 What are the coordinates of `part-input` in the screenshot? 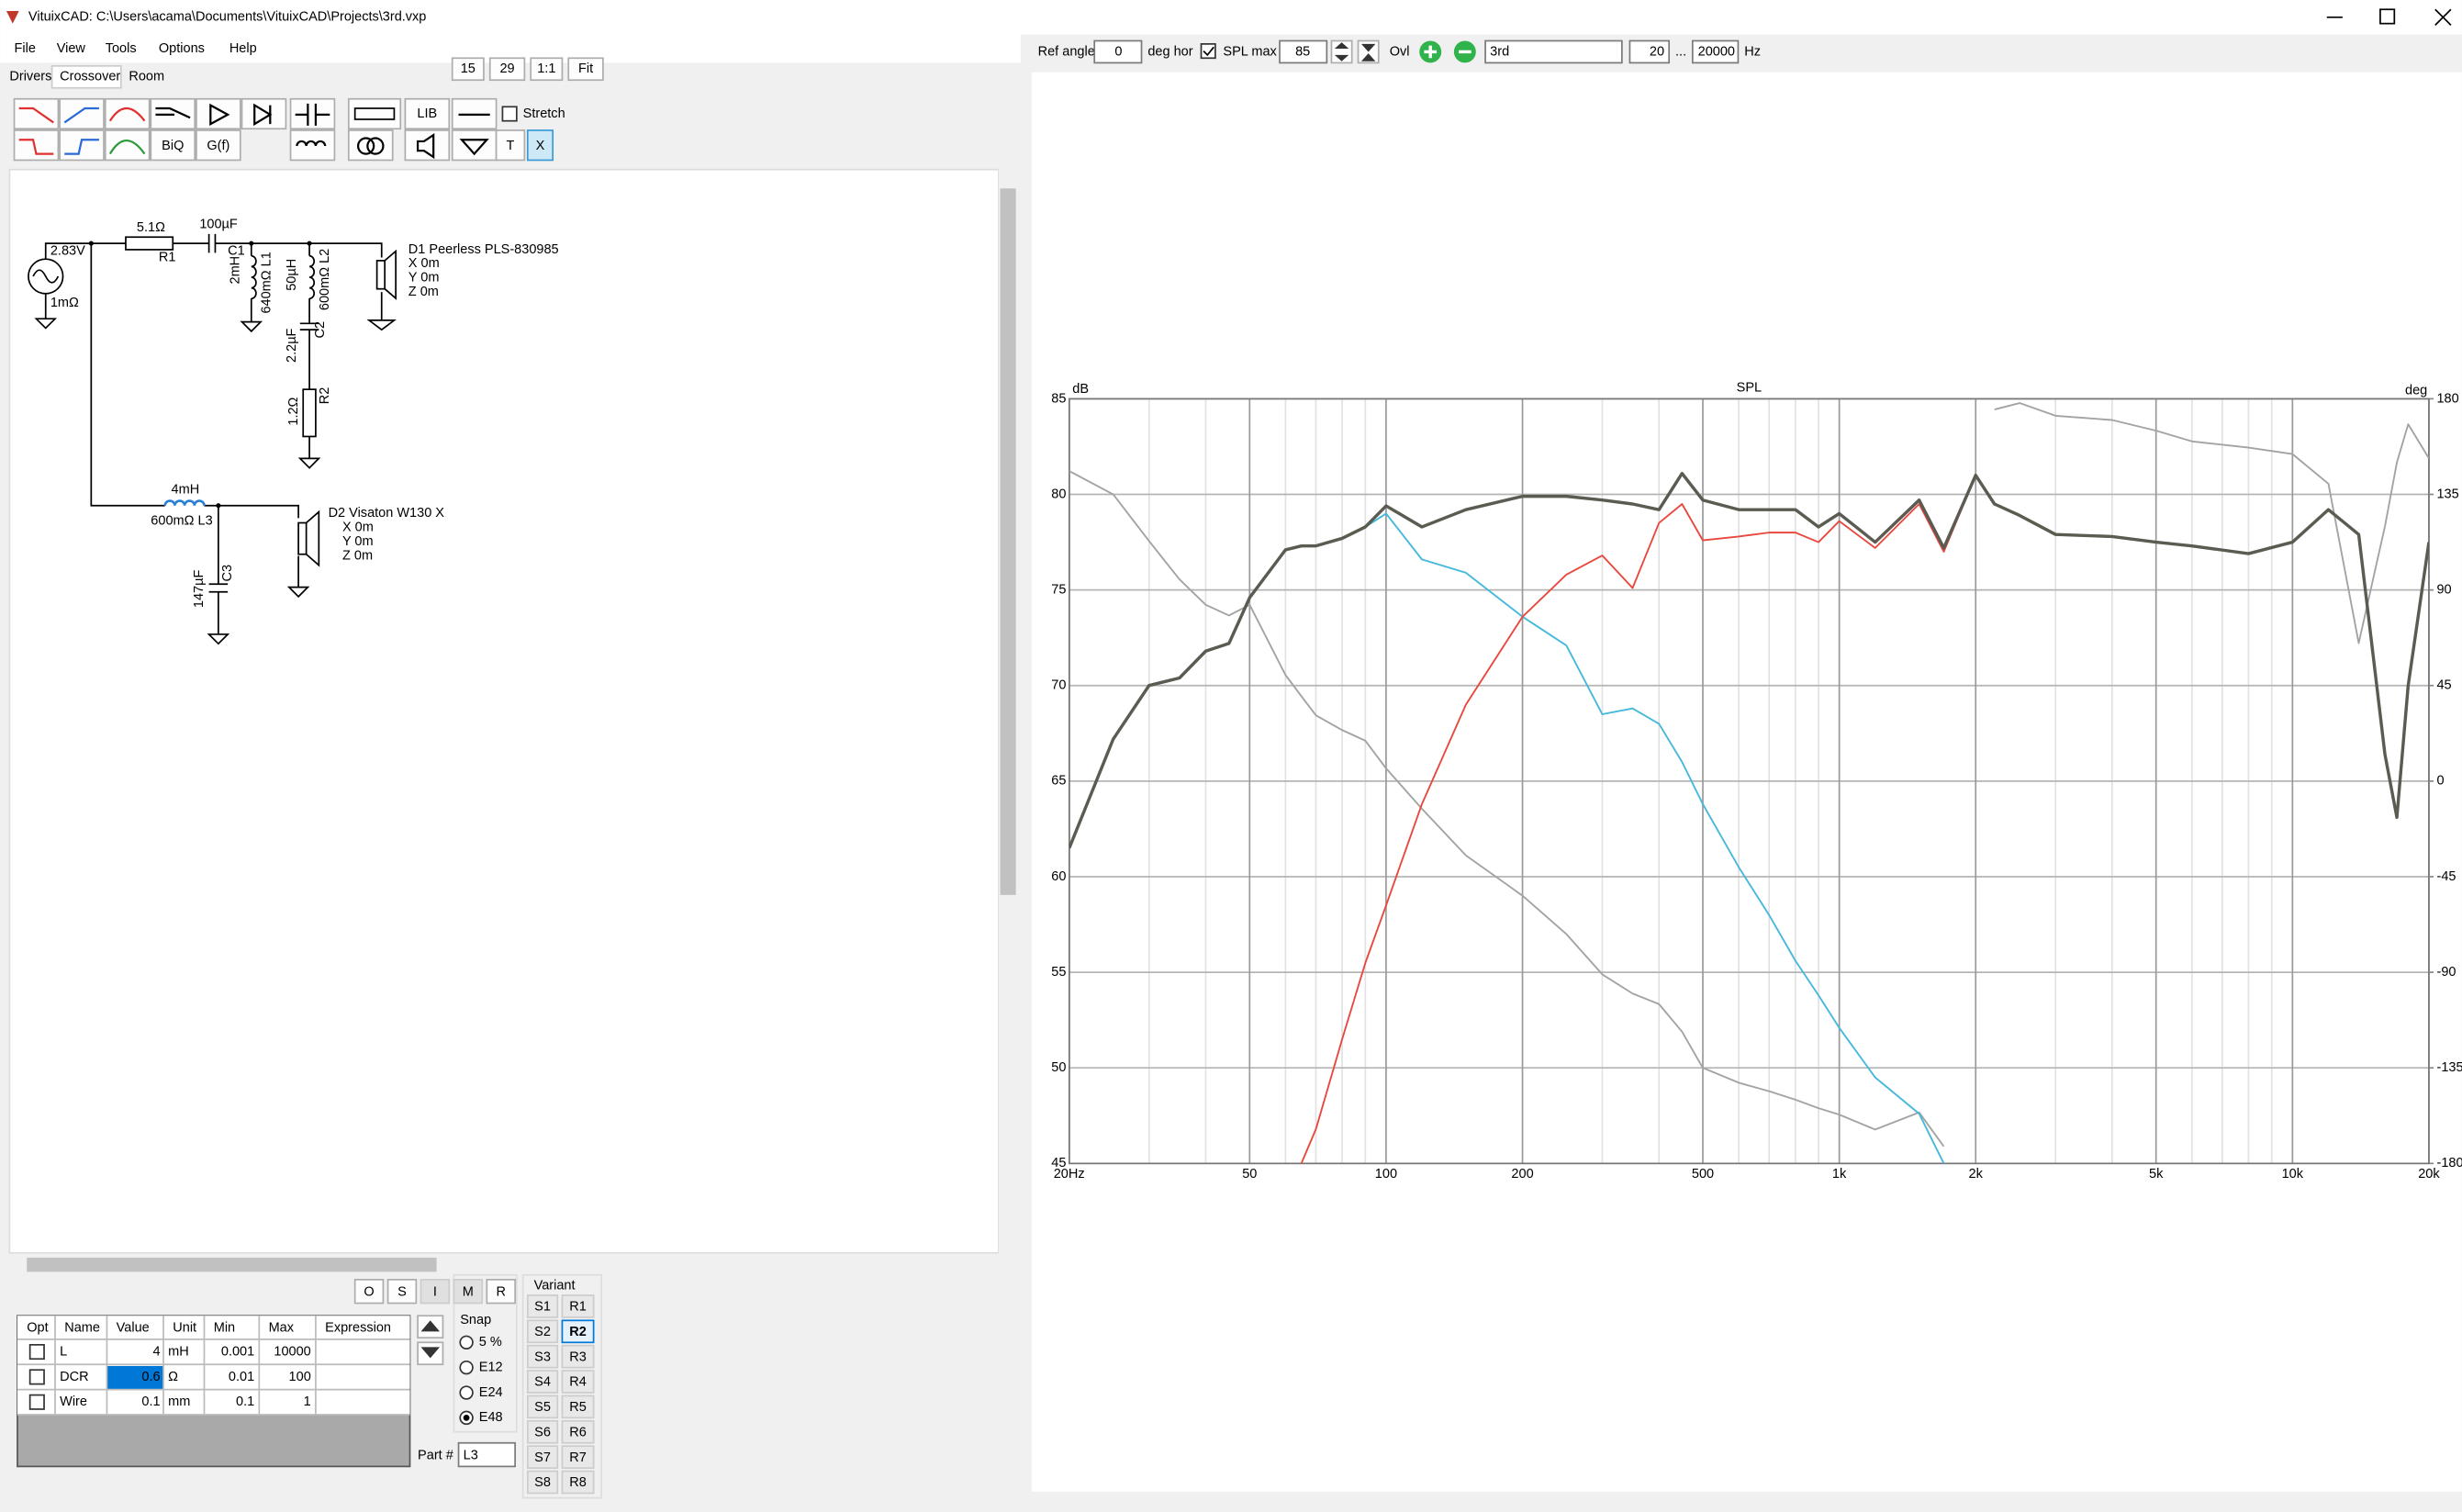 It's located at (486, 1454).